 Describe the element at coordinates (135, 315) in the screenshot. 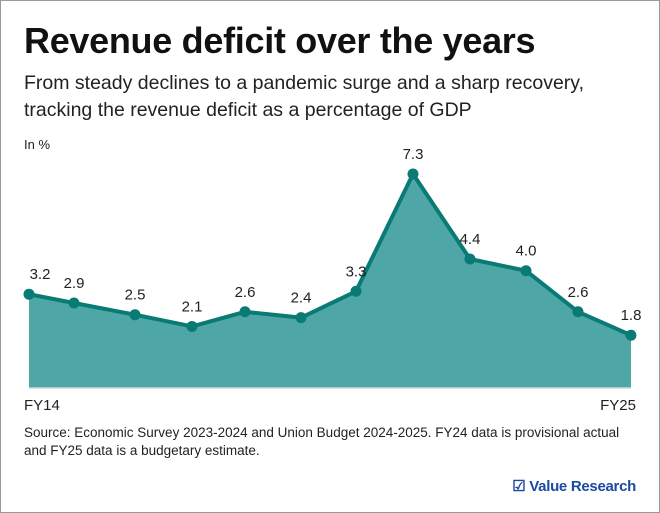

I see `data-point-FY16` at that location.